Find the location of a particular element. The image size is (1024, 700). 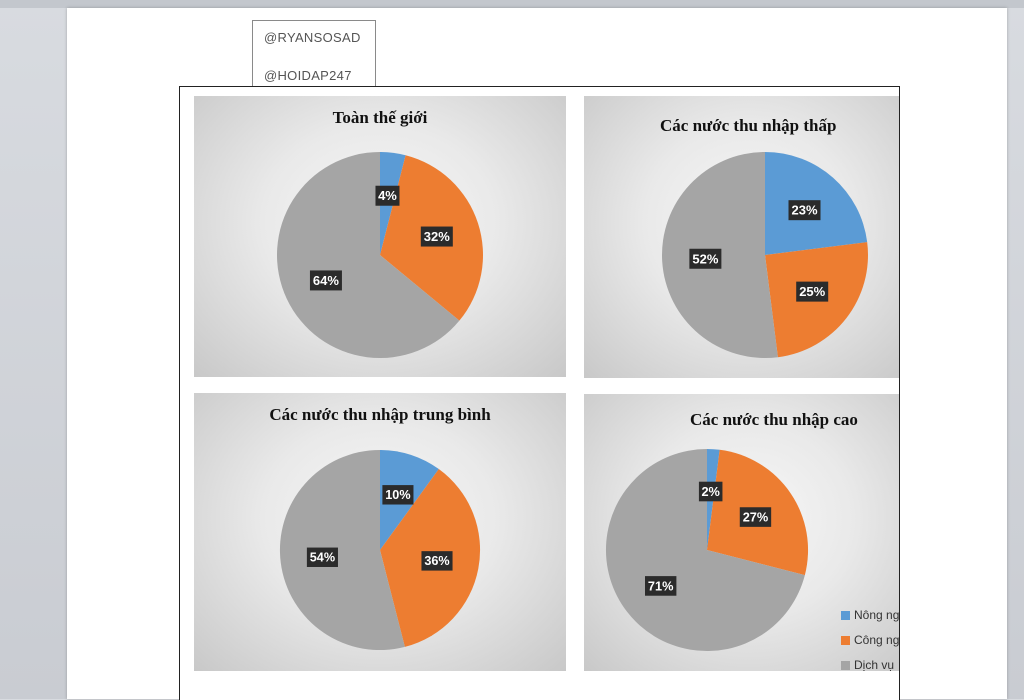

data-label-nong-nghiep: 23% is located at coordinates (804, 210).